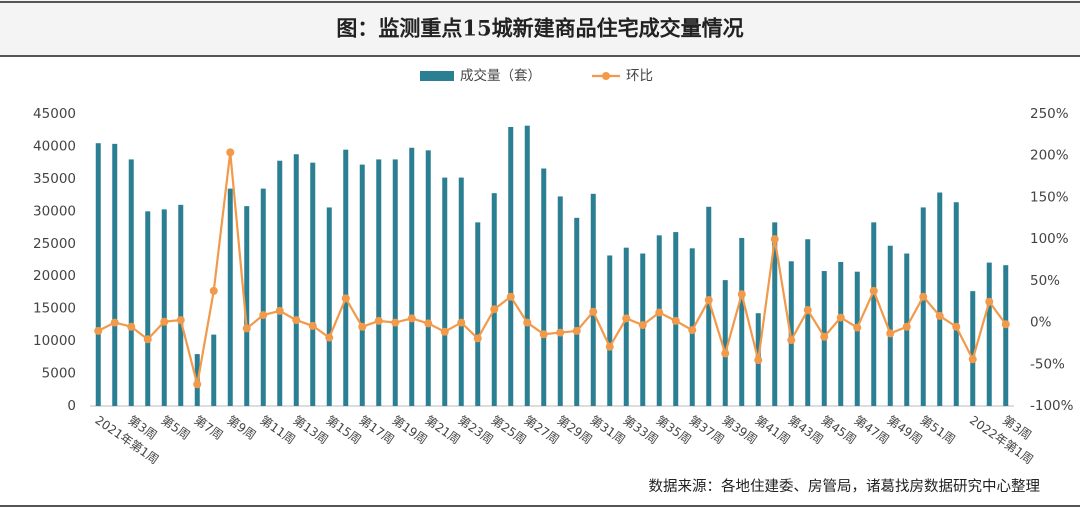  What do you see at coordinates (1041, 323) in the screenshot?
I see `y2-tick-label: 0%` at bounding box center [1041, 323].